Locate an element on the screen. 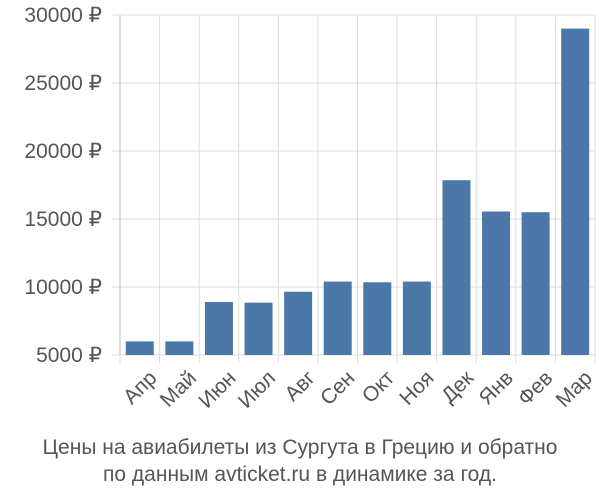  y-tick-label: 10000 ₽ is located at coordinates (63, 287).